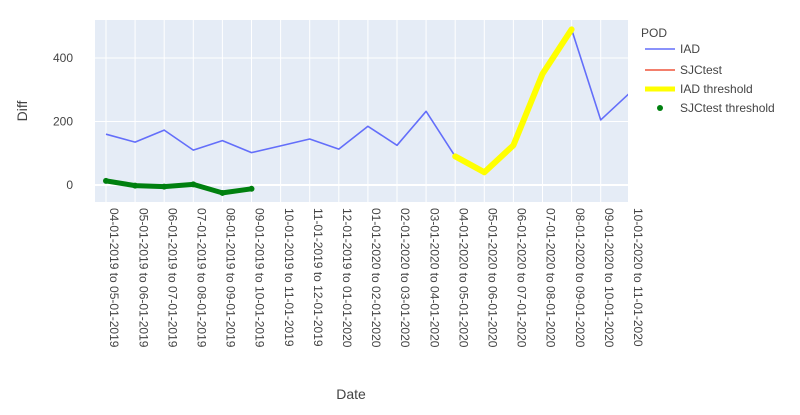 This screenshot has width=800, height=415. I want to click on x-tick-label: 01-01-2020 to 02-01-2020, so click(376, 278).